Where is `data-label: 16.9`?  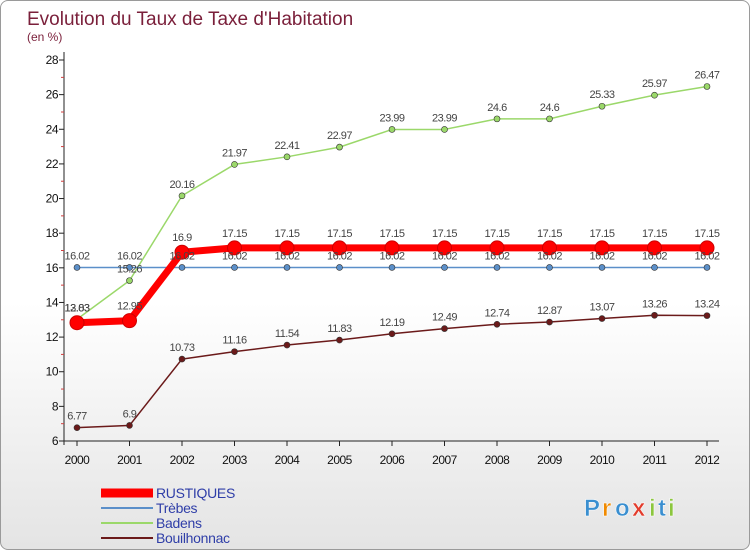 data-label: 16.9 is located at coordinates (182, 238).